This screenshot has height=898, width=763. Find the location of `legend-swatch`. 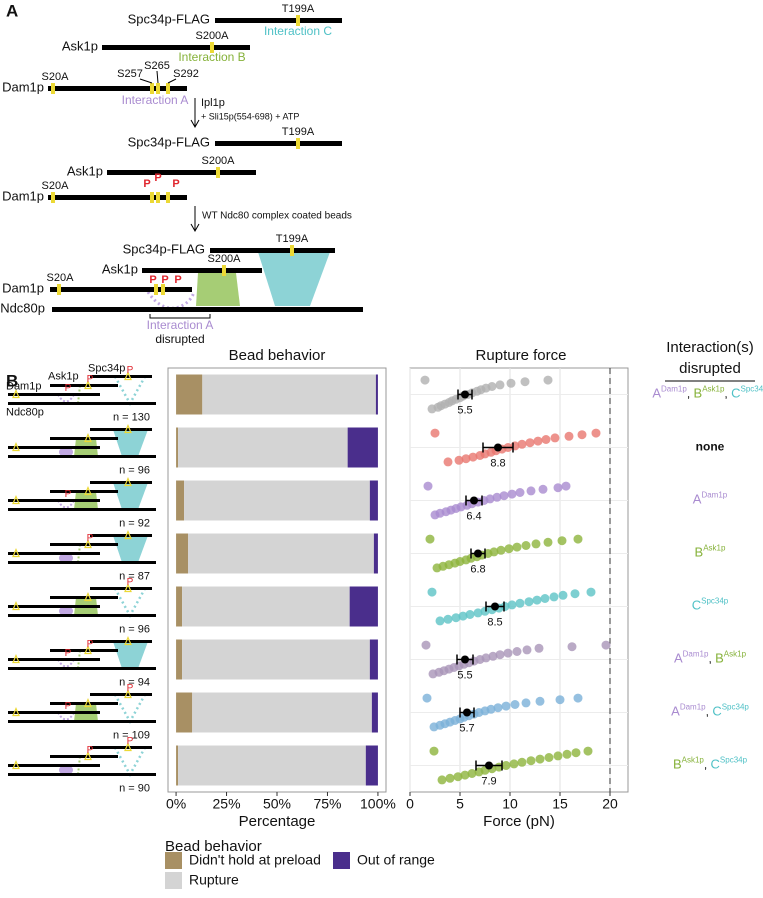

legend-swatch is located at coordinates (341, 860).